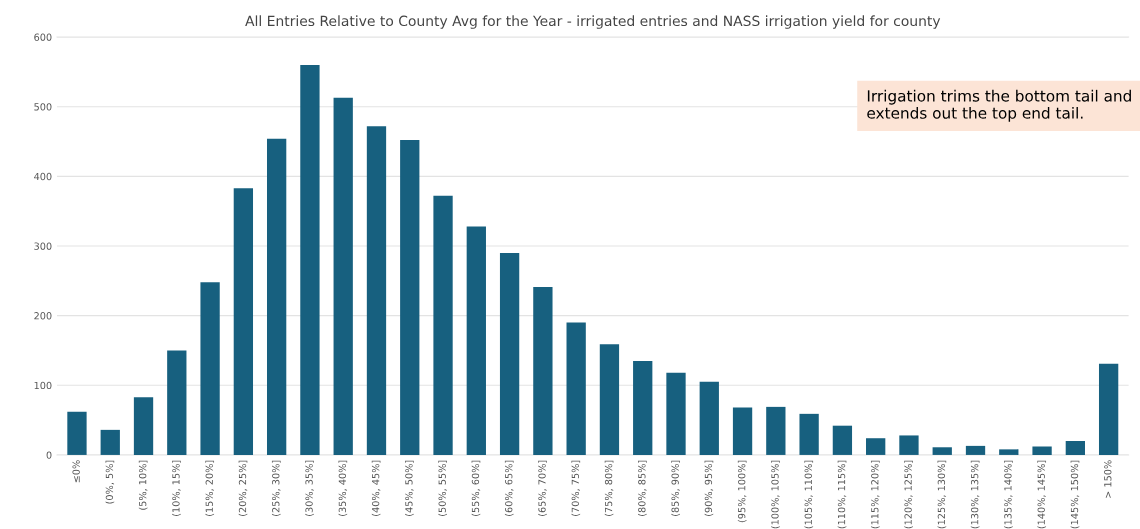 The image size is (1140, 529). What do you see at coordinates (999, 105) in the screenshot?
I see `annotation: Irrigation trims the bottom tail and extends out the top end tail.` at bounding box center [999, 105].